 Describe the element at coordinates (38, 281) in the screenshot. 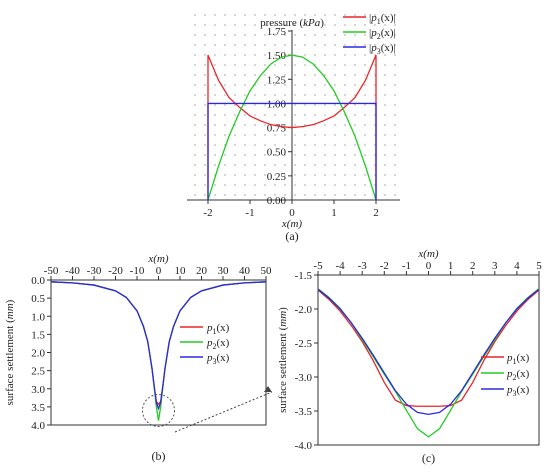

I see `y-tick-label: 0.0` at that location.